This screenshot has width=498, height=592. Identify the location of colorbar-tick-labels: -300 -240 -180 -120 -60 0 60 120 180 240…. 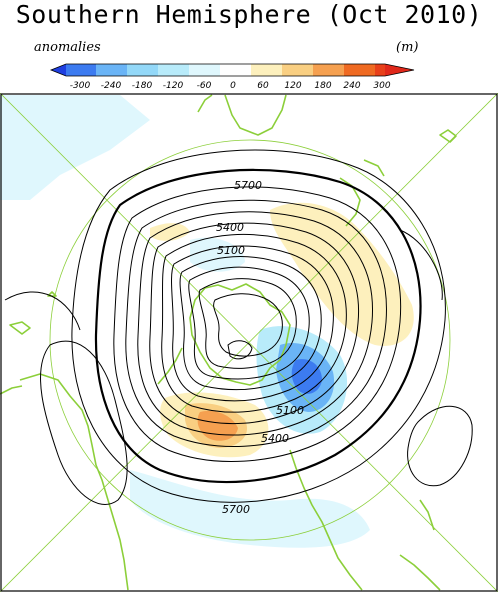
(230, 86).